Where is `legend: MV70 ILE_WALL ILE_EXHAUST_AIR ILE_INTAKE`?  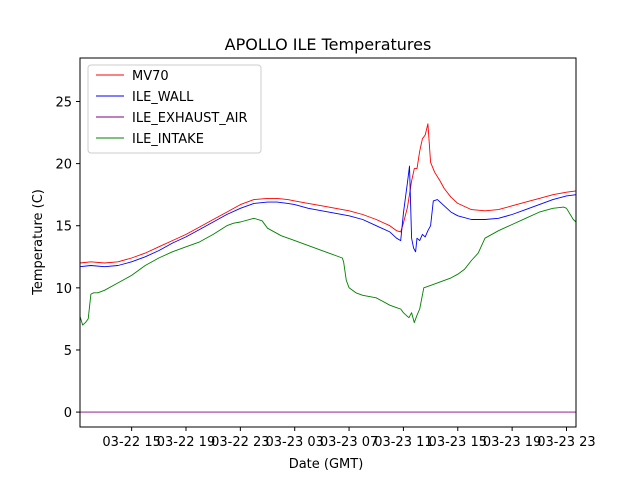
legend: MV70 ILE_WALL ILE_EXHAUST_AIR ILE_INTAKE is located at coordinates (174, 109).